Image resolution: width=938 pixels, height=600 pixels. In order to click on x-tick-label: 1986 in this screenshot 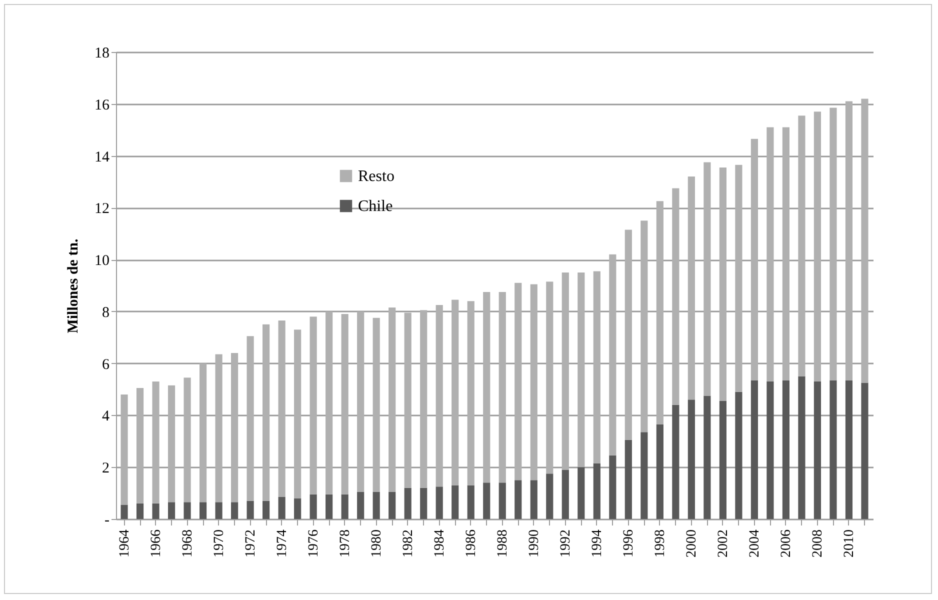, I will do `click(471, 544)`.